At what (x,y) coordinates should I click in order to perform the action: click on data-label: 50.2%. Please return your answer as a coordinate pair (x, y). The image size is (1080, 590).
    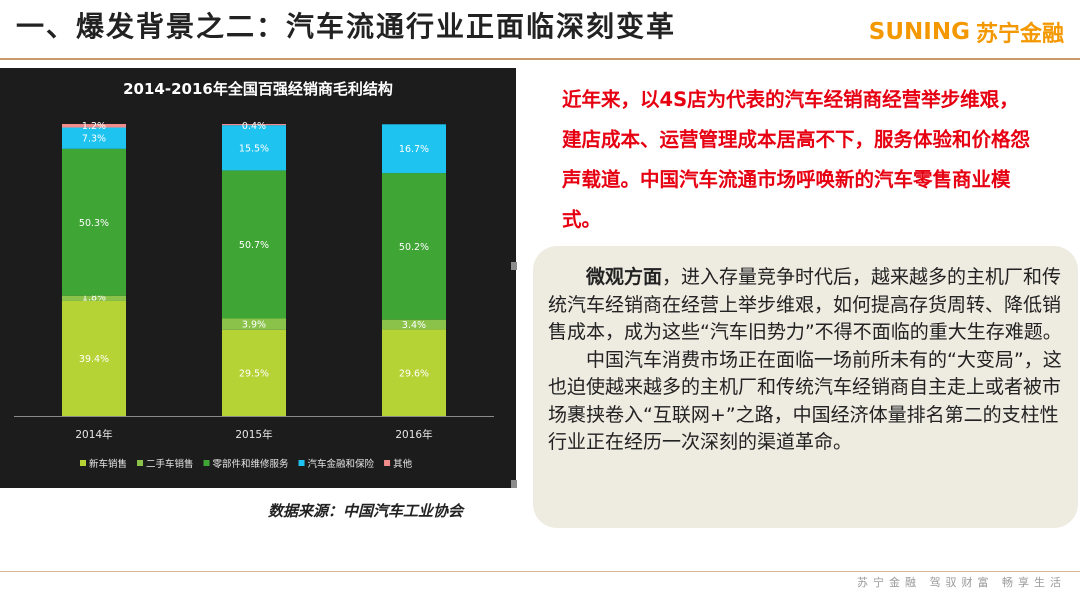
    Looking at the image, I should click on (414, 247).